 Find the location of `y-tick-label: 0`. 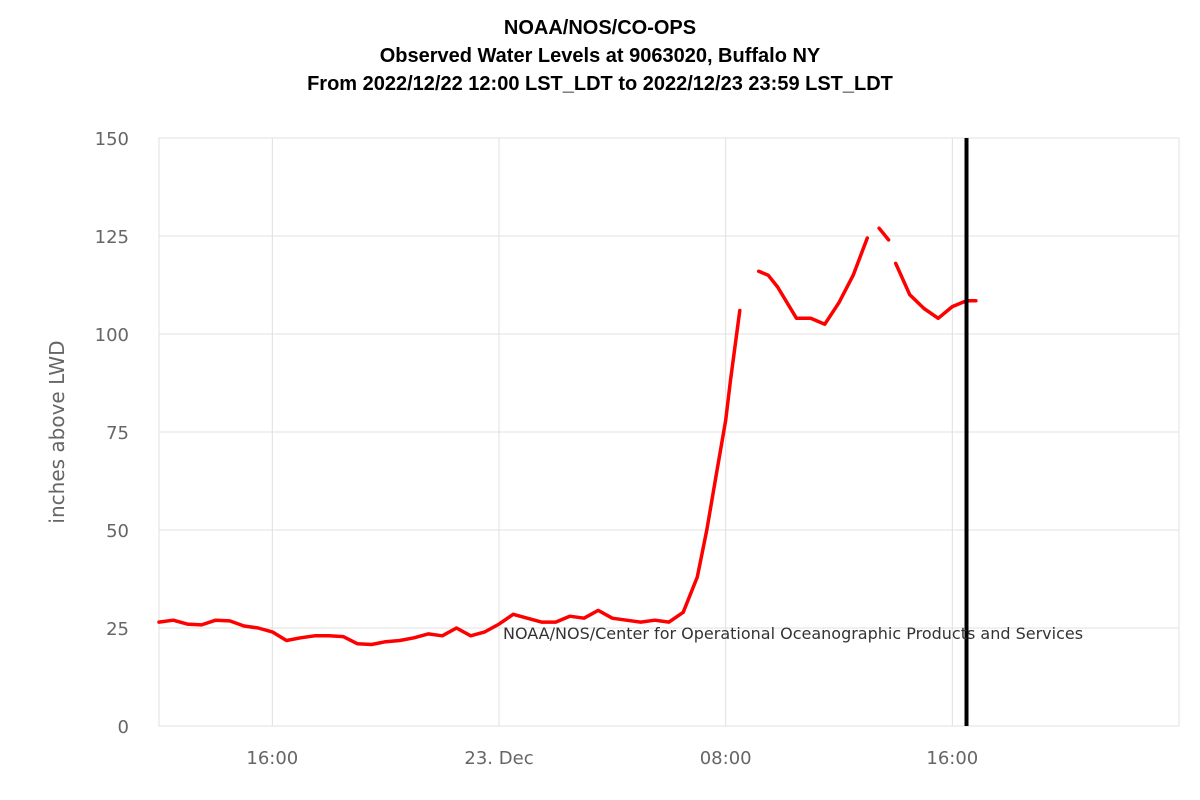

y-tick-label: 0 is located at coordinates (123, 727).